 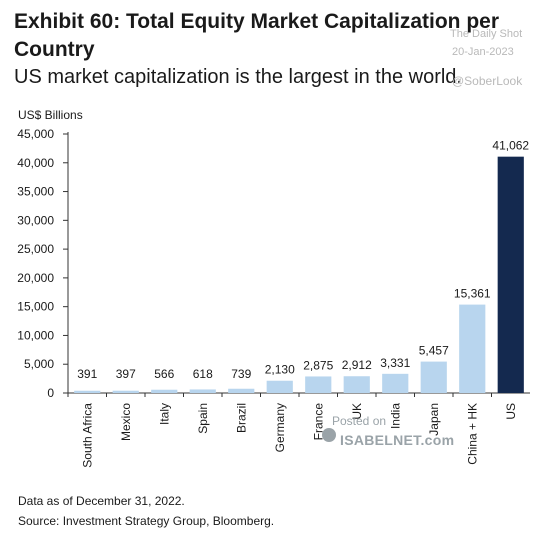 I want to click on y-tick-label: 40,000, so click(x=35, y=163).